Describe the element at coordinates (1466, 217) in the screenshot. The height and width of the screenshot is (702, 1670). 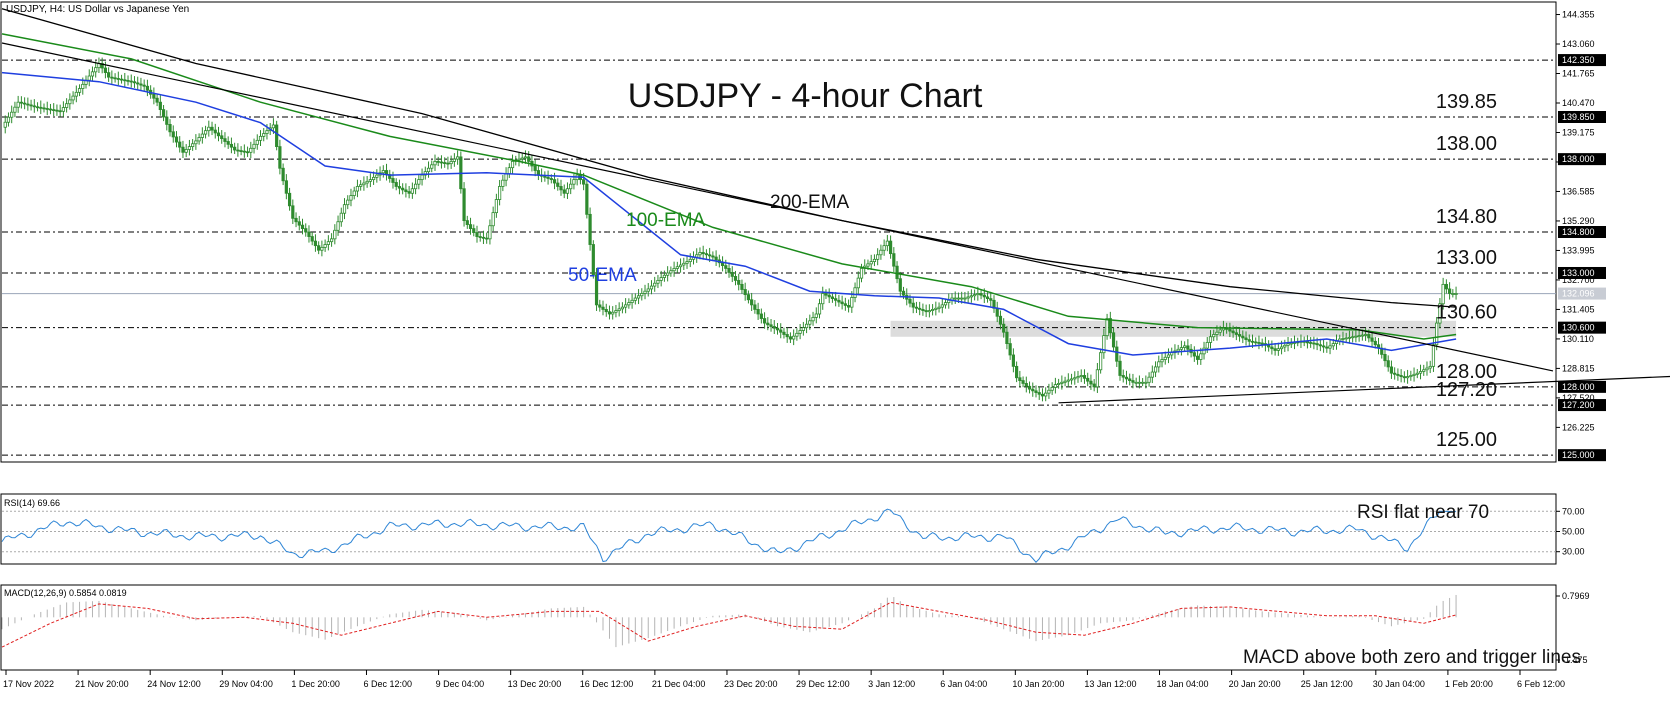
I see `level-label: 134.80` at that location.